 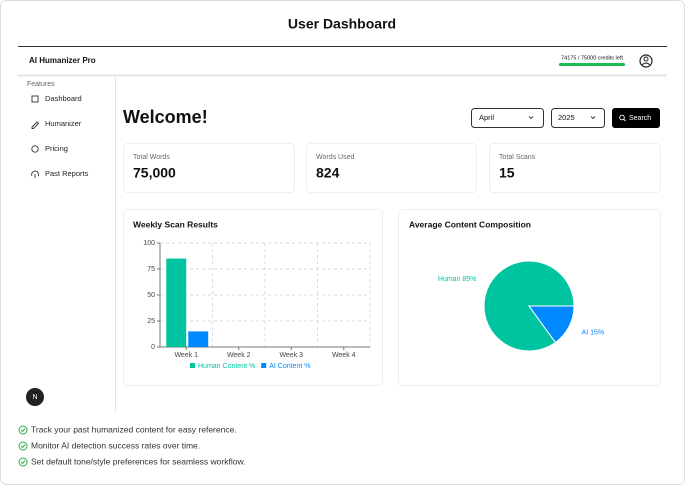 What do you see at coordinates (149, 243) in the screenshot?
I see `y-tick-label: 100` at bounding box center [149, 243].